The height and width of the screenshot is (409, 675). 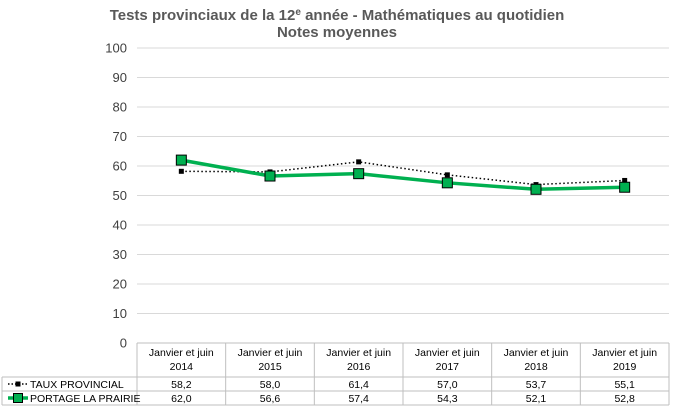 I want to click on legend-label: PORTAGE LA PRAIRIE, so click(x=85, y=399).